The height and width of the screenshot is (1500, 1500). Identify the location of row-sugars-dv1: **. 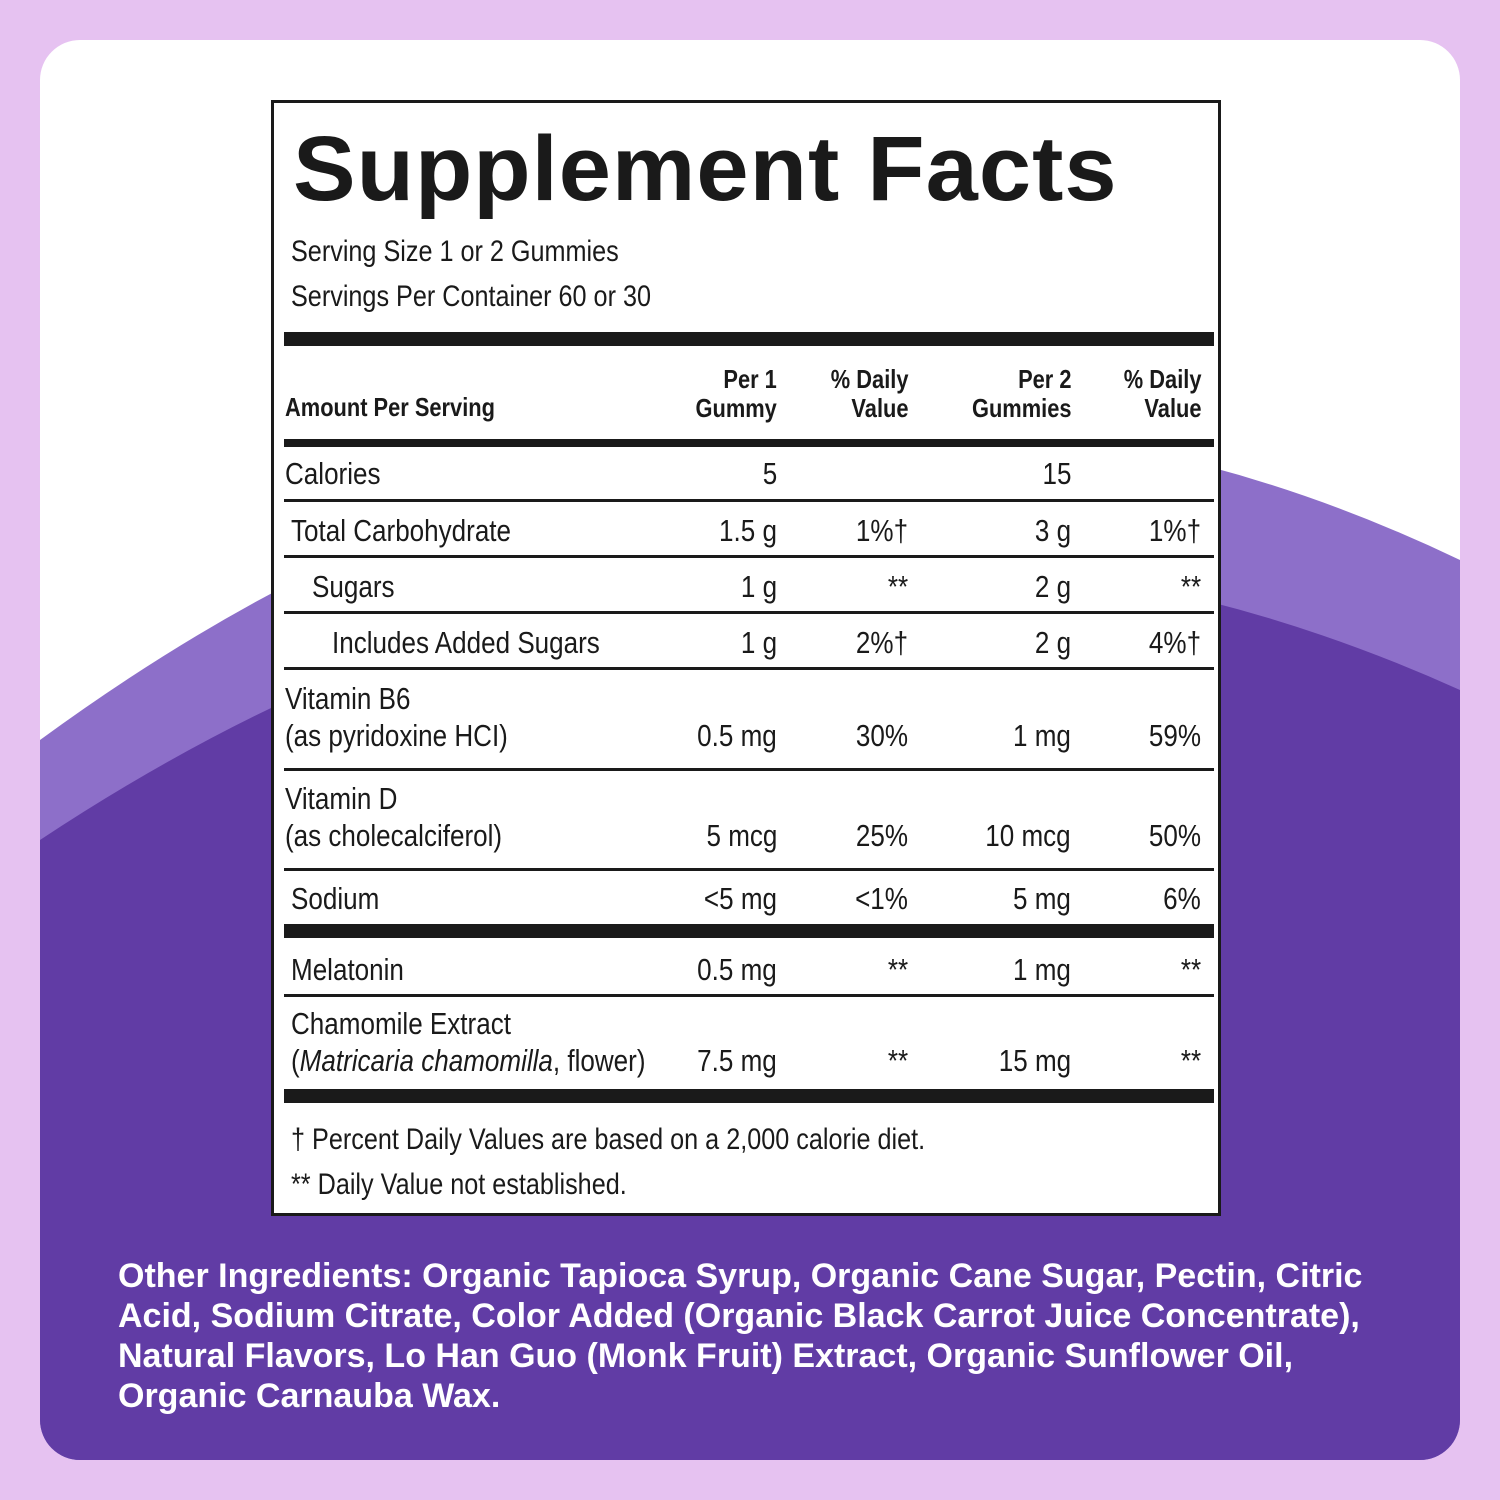
(897, 586).